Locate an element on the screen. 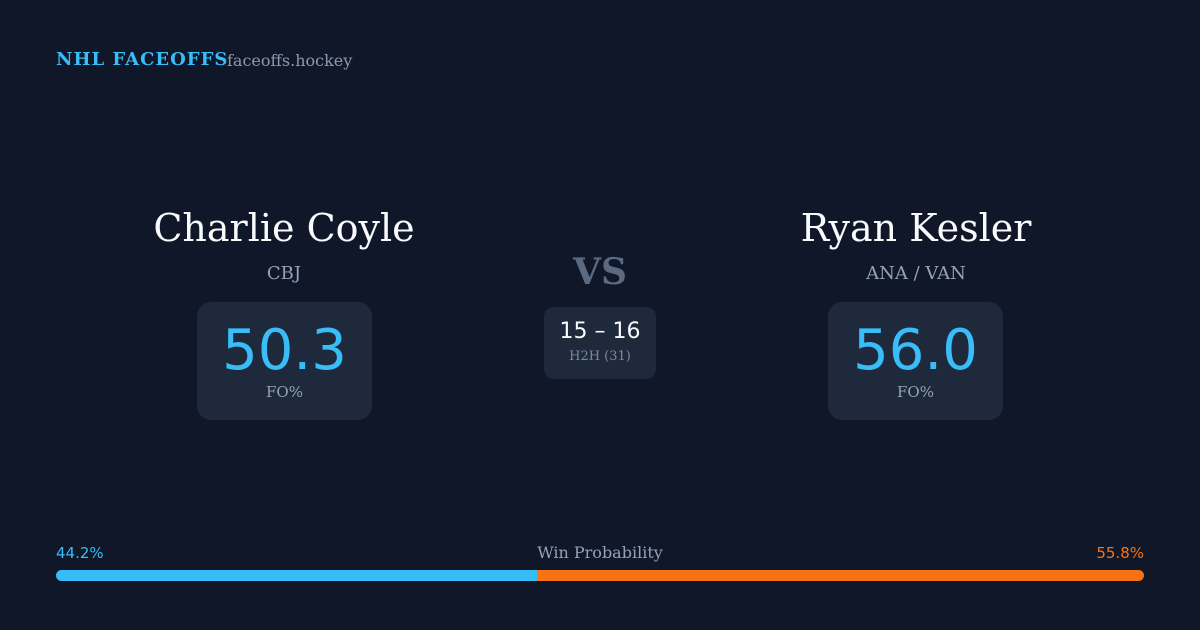  fo-value: 50.3 is located at coordinates (284, 350).